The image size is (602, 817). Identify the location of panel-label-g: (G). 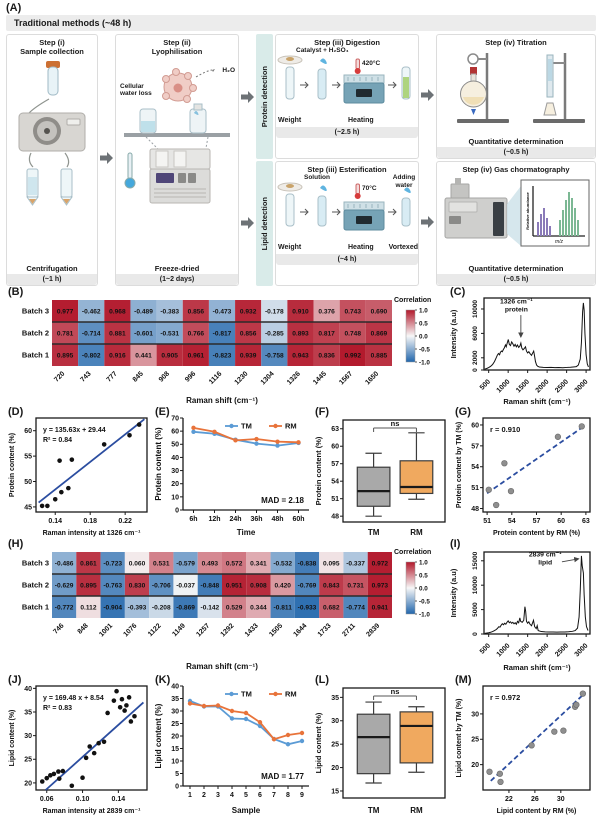
(463, 412).